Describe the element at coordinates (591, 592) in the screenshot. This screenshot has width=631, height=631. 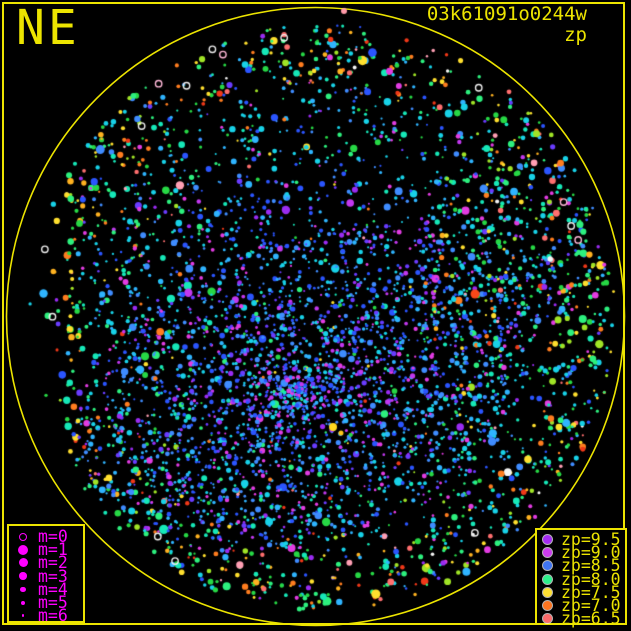
I see `zp-legend-label: zp=7.5` at that location.